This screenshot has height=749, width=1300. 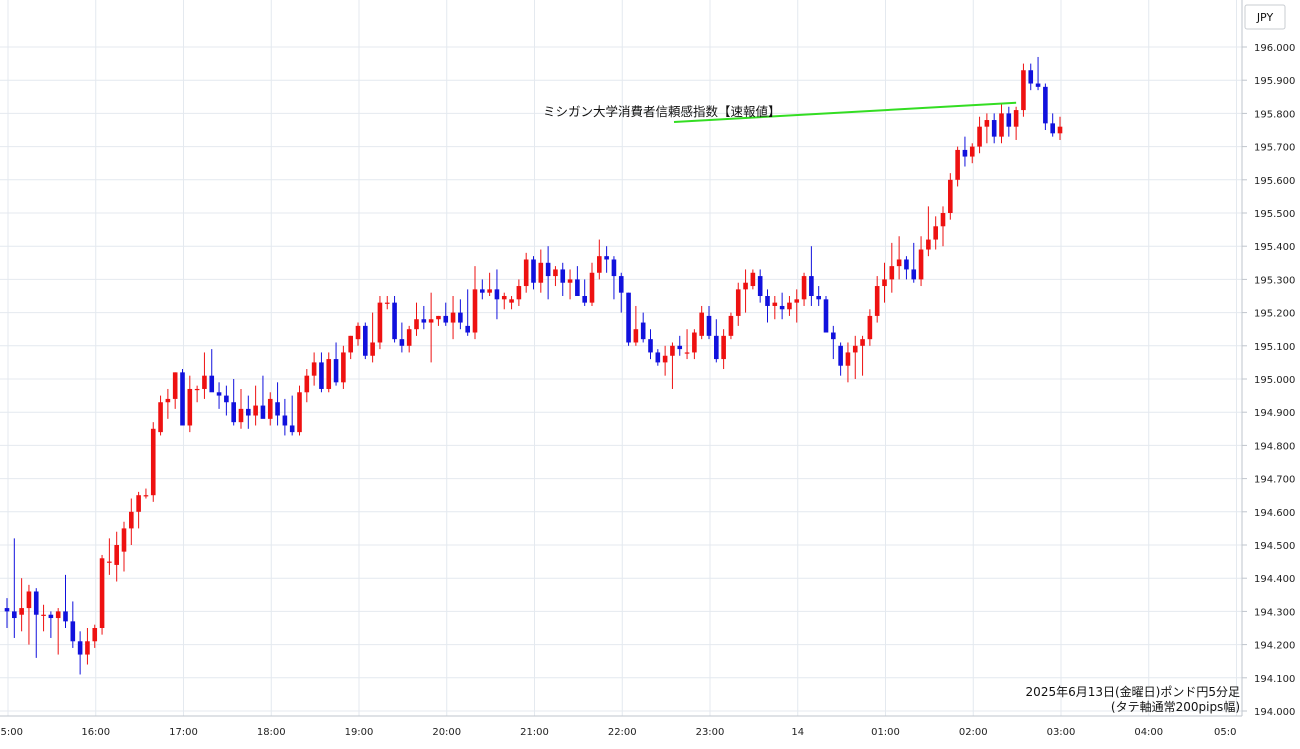 I want to click on y-tick-label: 195.700, so click(x=1274, y=148).